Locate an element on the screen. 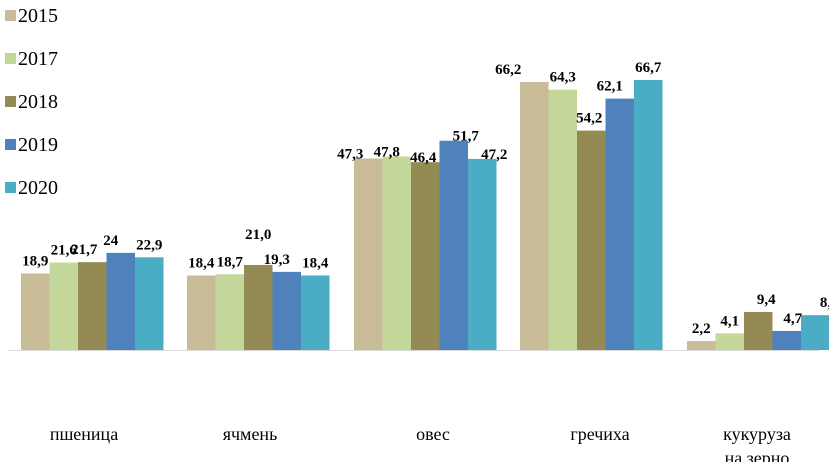  data-label-2020-1: 18,4 is located at coordinates (315, 264).